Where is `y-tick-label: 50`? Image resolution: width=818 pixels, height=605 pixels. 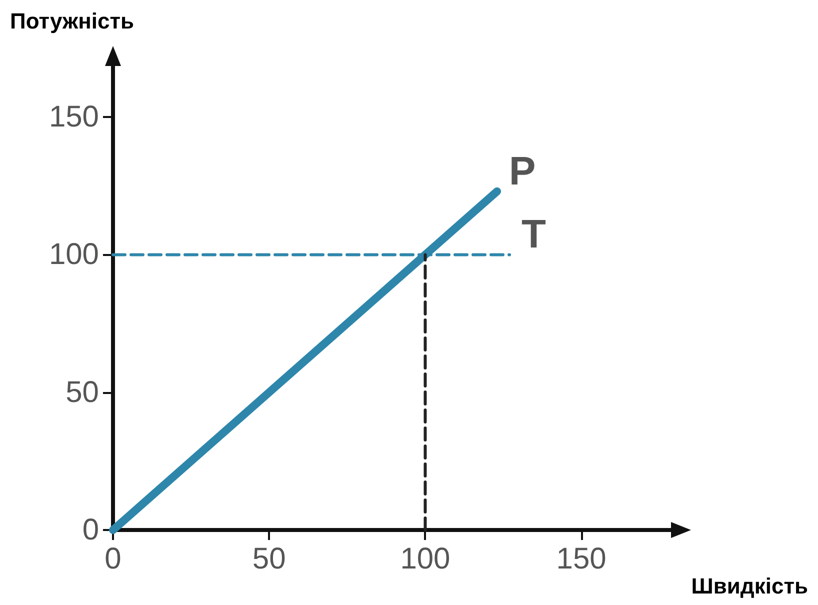 y-tick-label: 50 is located at coordinates (82, 392).